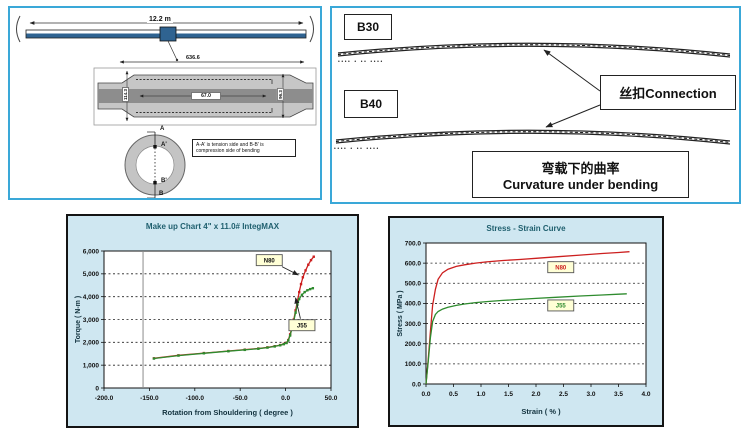  I want to click on connection-arrows, so click(572, 88).